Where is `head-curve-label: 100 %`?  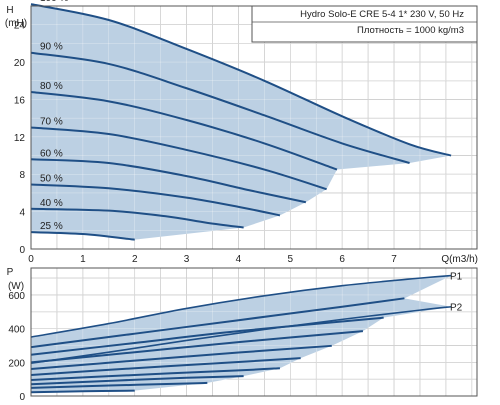
head-curve-label: 100 % is located at coordinates (54, 2).